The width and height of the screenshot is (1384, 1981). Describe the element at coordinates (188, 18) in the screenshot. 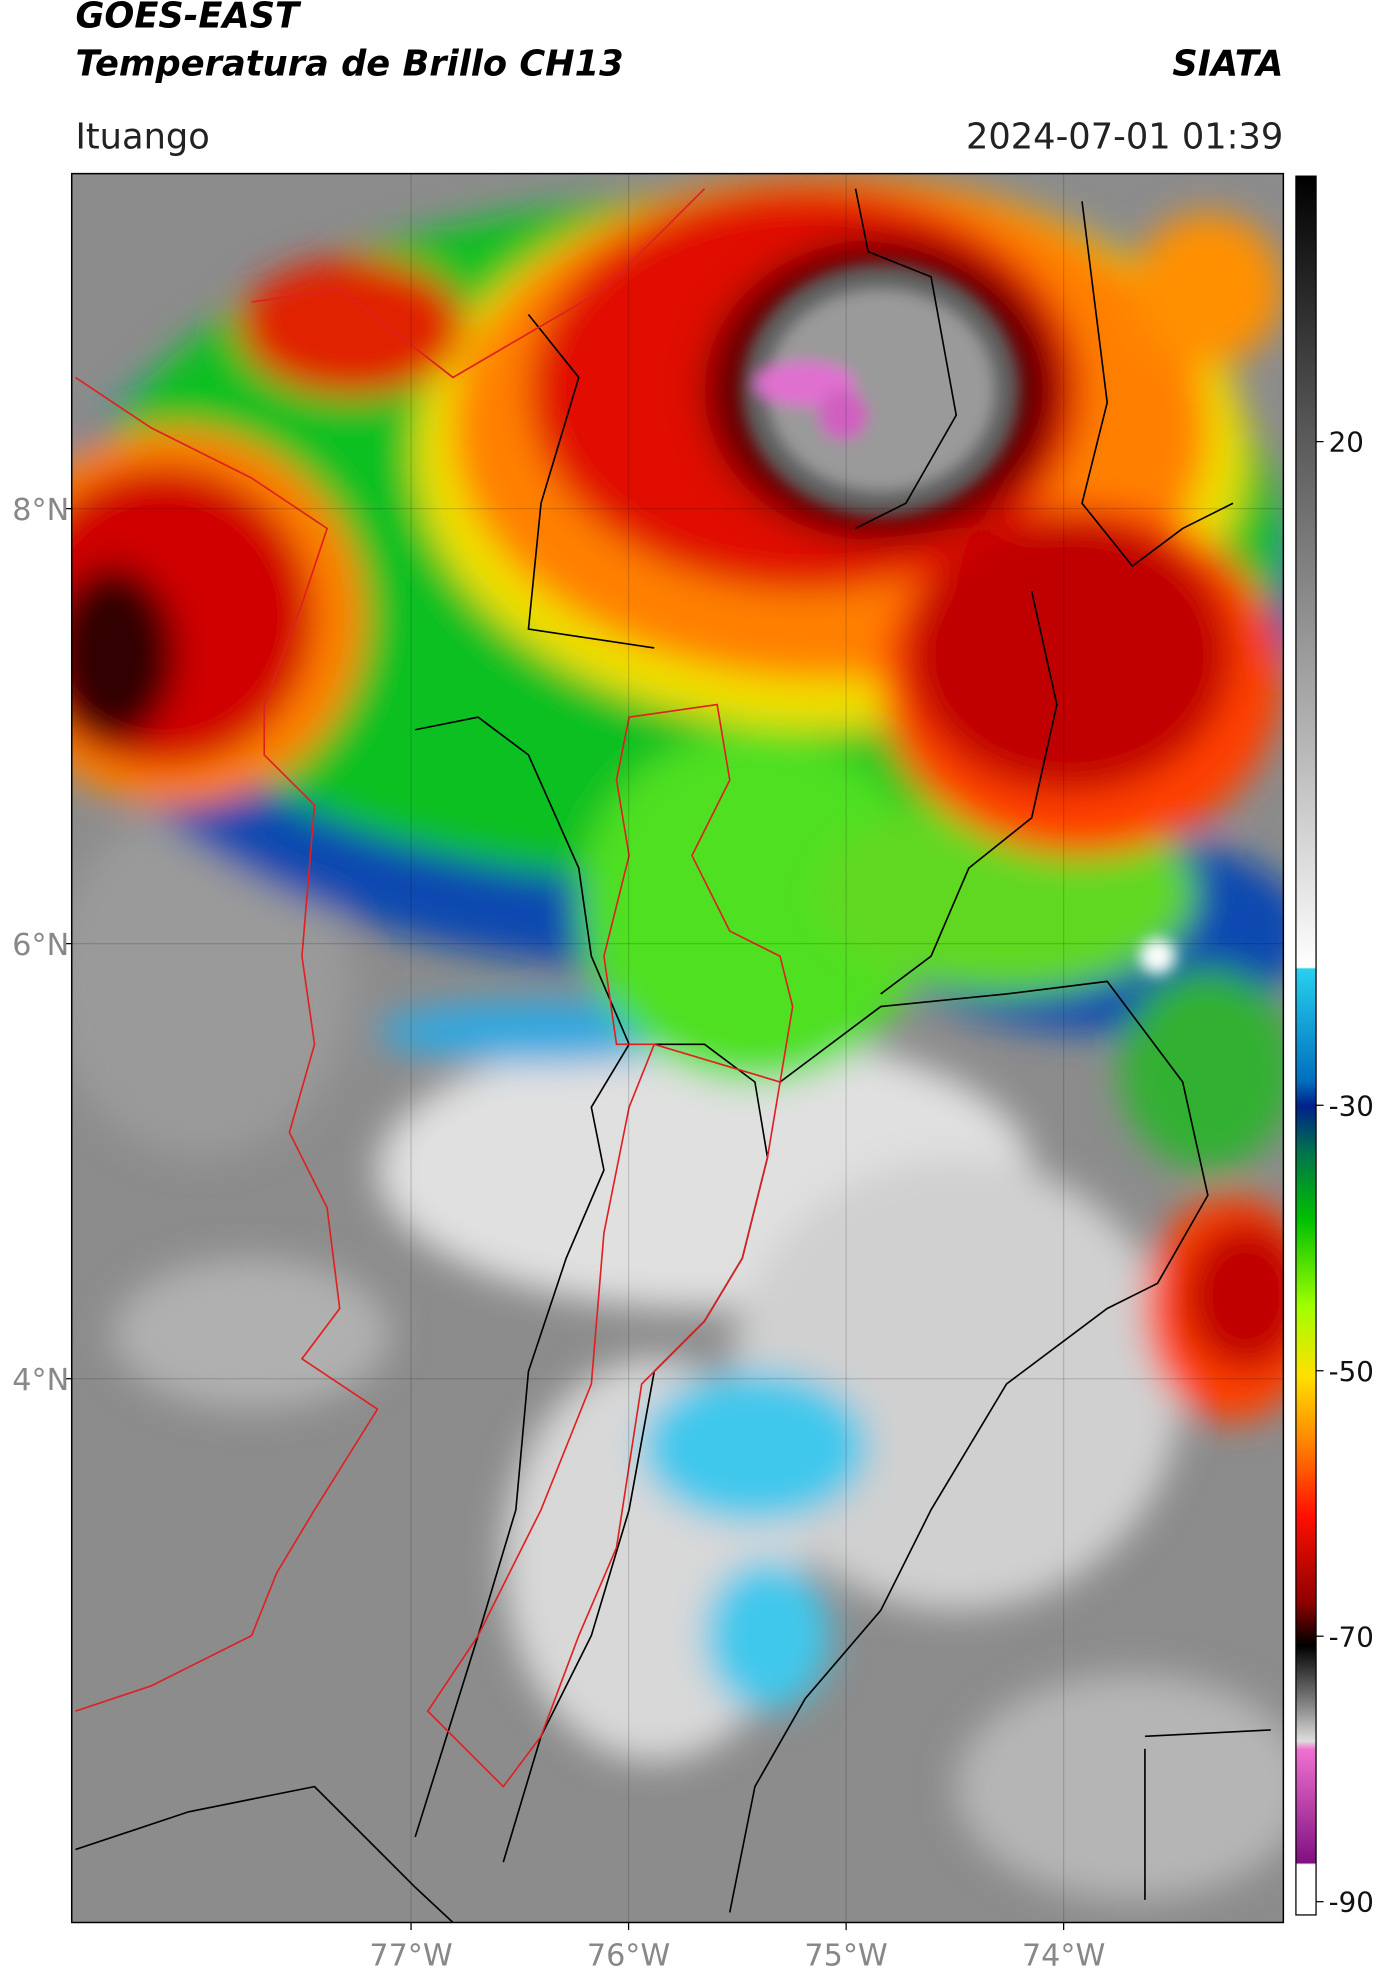

I see `title-line1: GOES-EAST` at that location.